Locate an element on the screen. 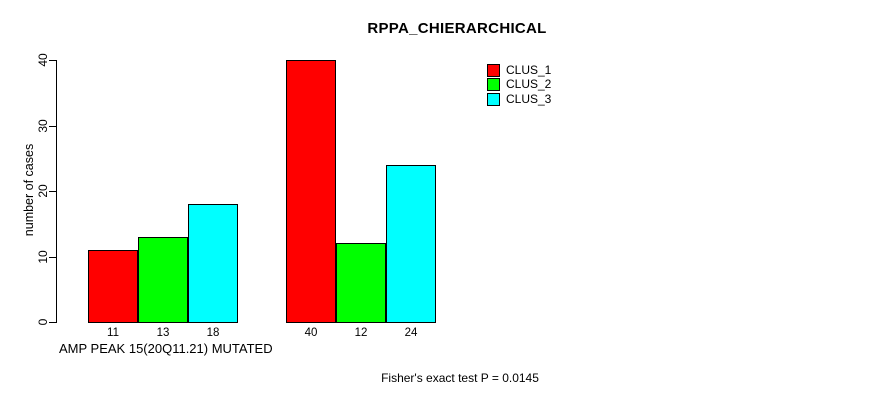 Image resolution: width=890 pixels, height=400 pixels. y-tick-label: 30 is located at coordinates (43, 126).